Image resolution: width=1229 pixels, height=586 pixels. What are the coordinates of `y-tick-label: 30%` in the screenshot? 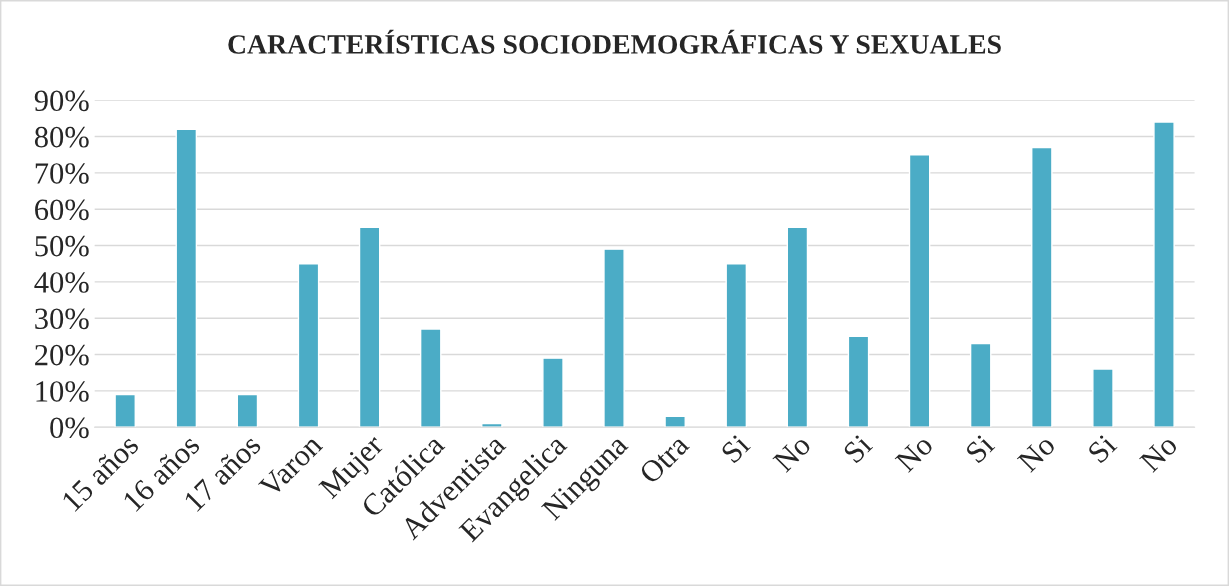 It's located at (62, 319).